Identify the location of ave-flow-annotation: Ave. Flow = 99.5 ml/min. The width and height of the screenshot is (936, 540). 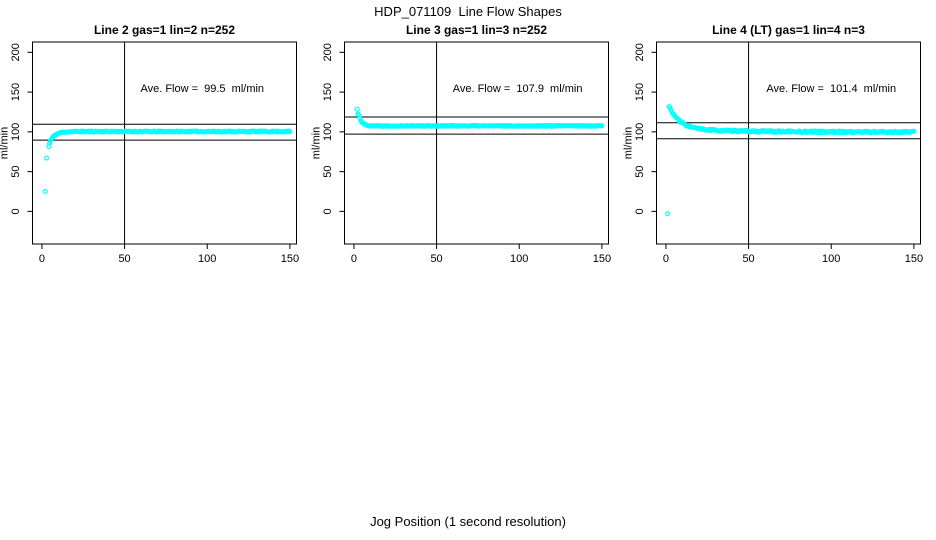
(202, 89).